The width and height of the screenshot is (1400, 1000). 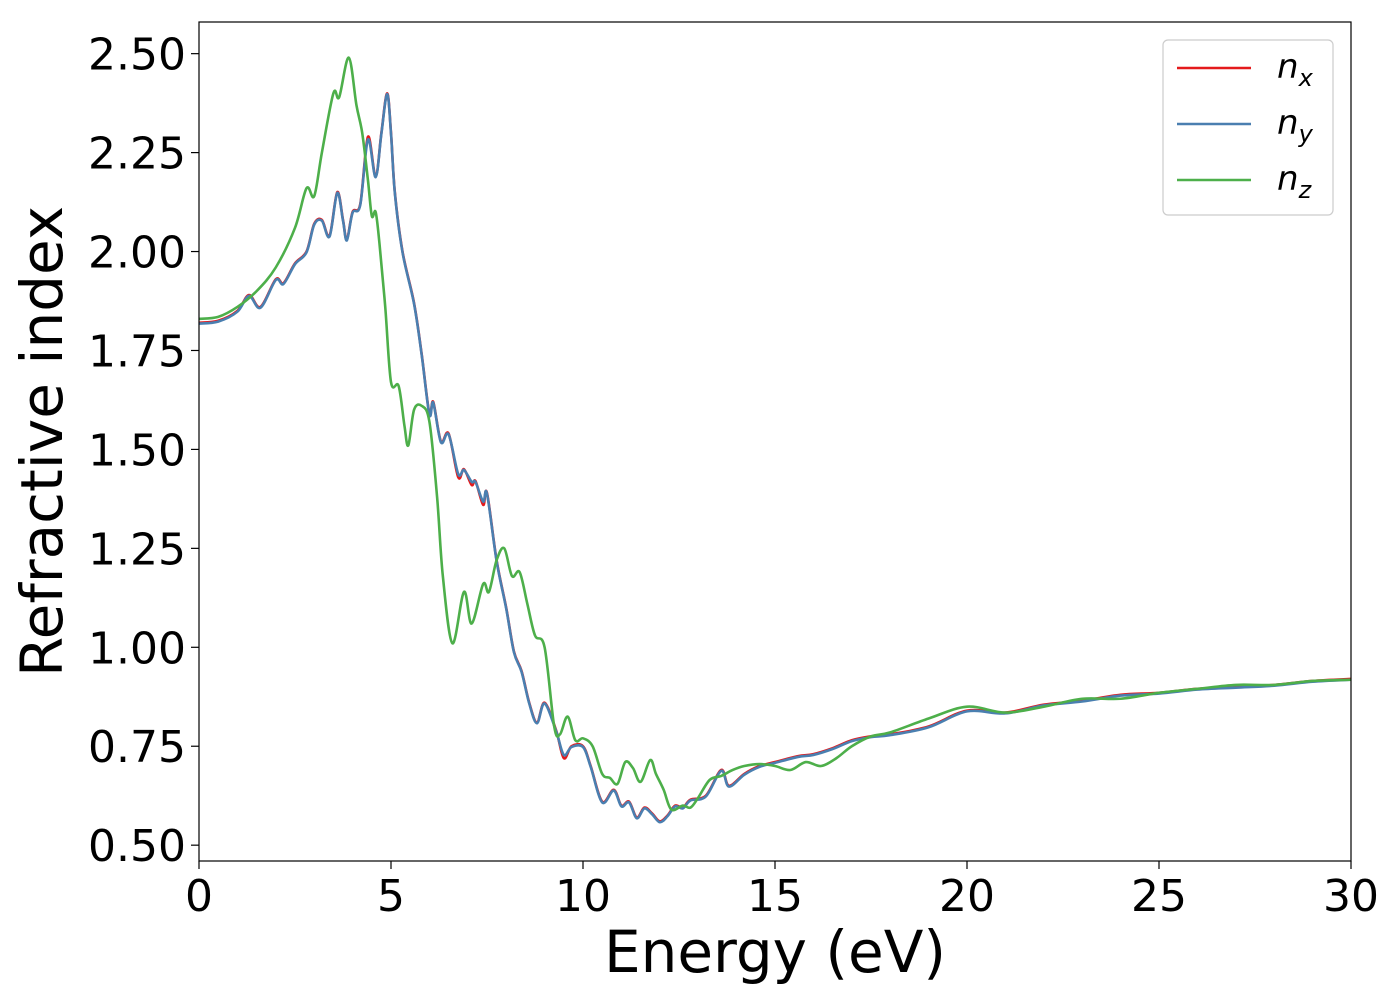 What do you see at coordinates (137, 351) in the screenshot?
I see `y-tick-label: 1.75` at bounding box center [137, 351].